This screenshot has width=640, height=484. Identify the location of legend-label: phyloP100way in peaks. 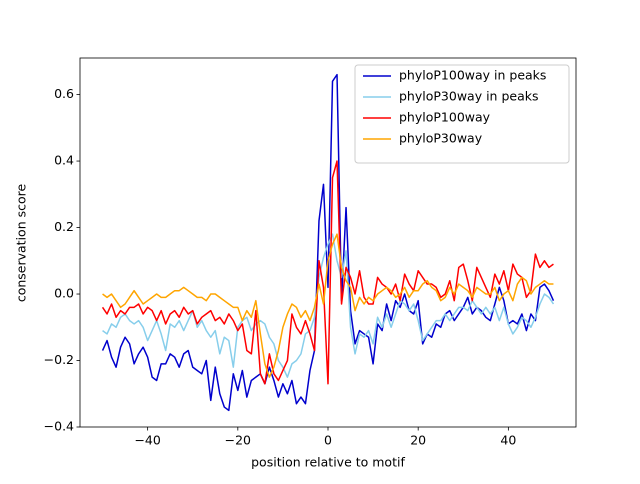
(472, 75).